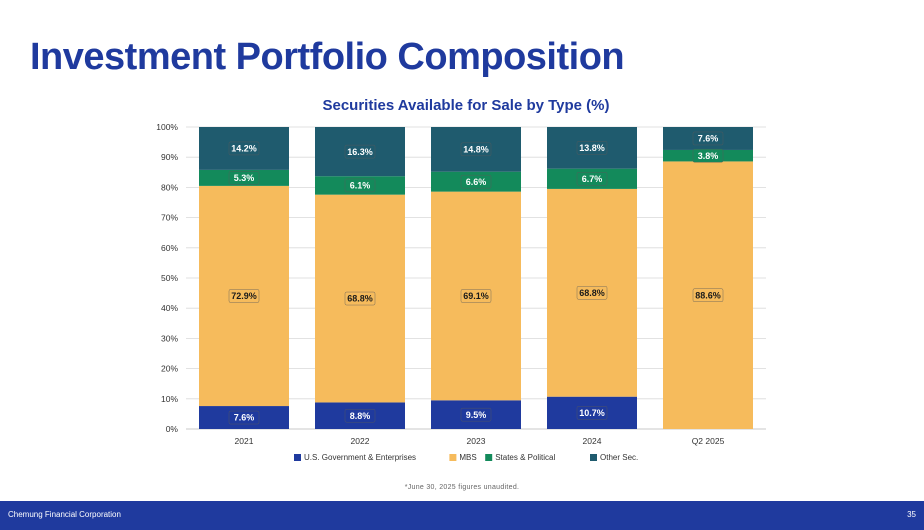  I want to click on legend-label: U.S. Government & Enterprises, so click(360, 457).